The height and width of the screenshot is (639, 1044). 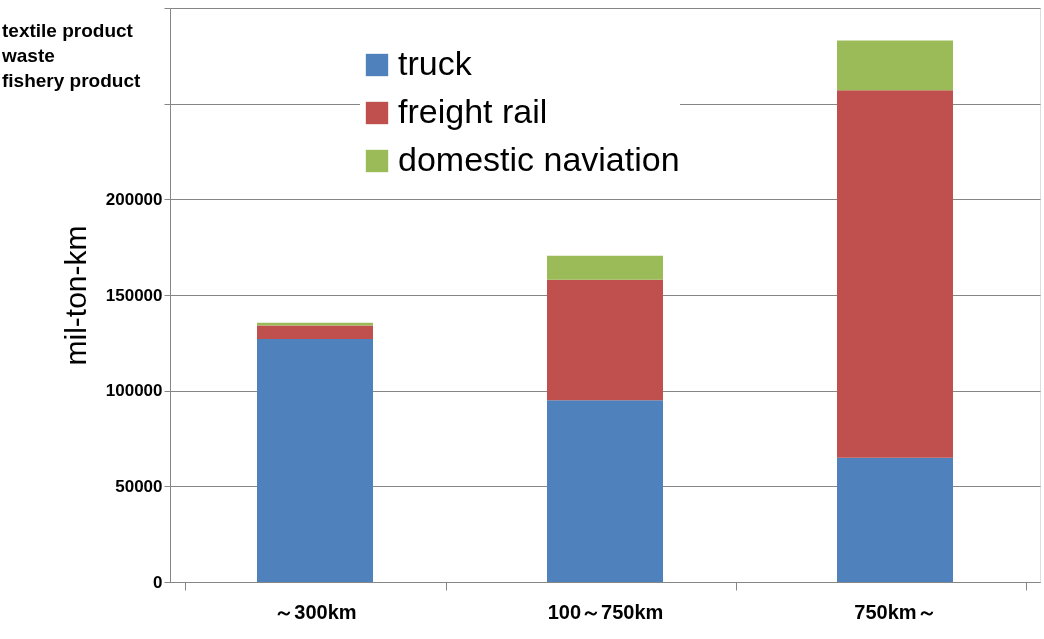 I want to click on text: waste, so click(x=28, y=55).